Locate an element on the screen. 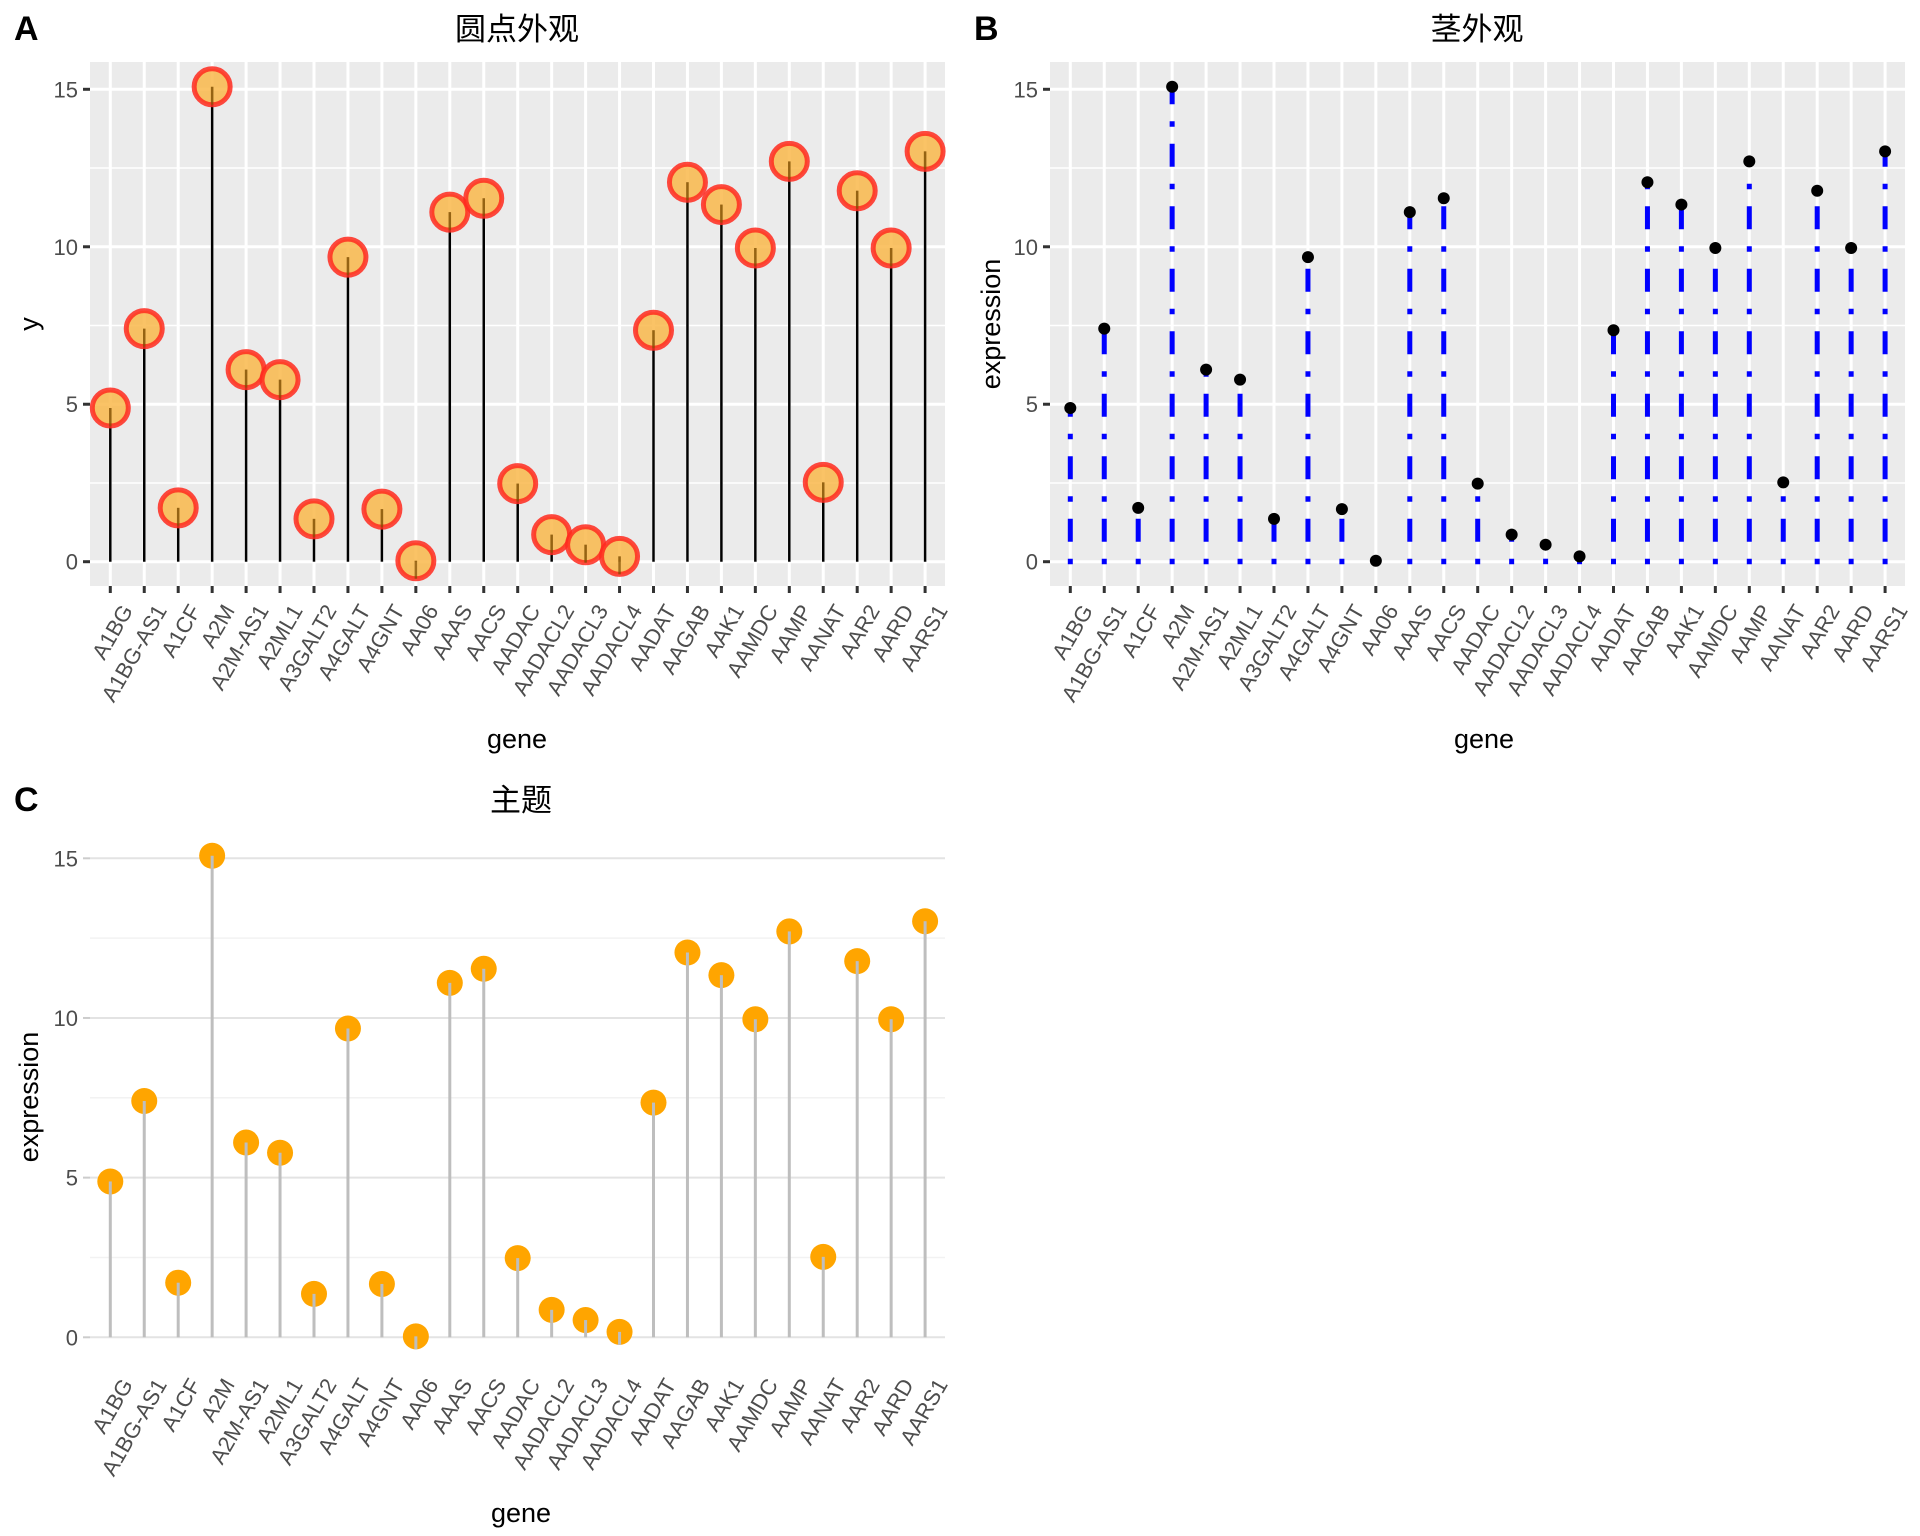 Image resolution: width=1920 pixels, height=1536 pixels. panel-tag-a: A is located at coordinates (26, 29).